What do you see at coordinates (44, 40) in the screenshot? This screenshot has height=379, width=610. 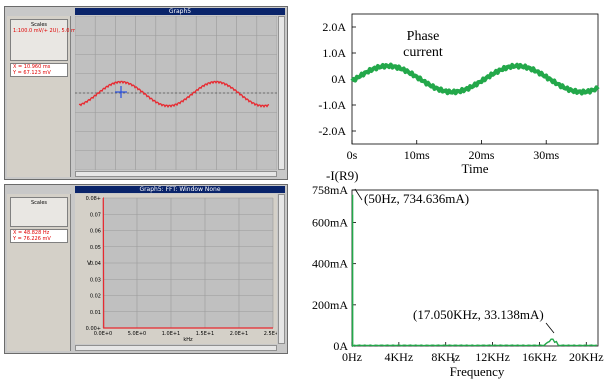 I see `scales-box: Scales 1:100.0 mV/+ 2U), 5.0 ms` at bounding box center [44, 40].